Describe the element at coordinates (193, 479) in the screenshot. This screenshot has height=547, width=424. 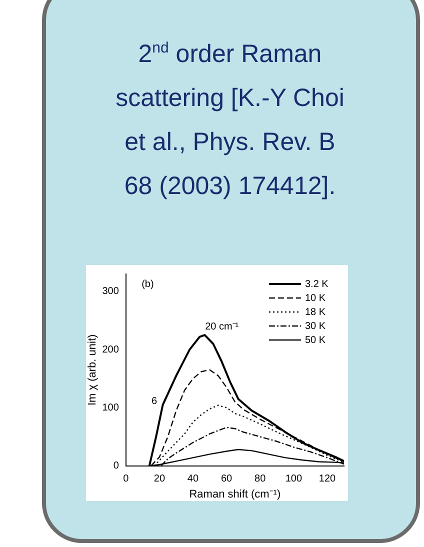
I see `x-tick-label: 40` at that location.